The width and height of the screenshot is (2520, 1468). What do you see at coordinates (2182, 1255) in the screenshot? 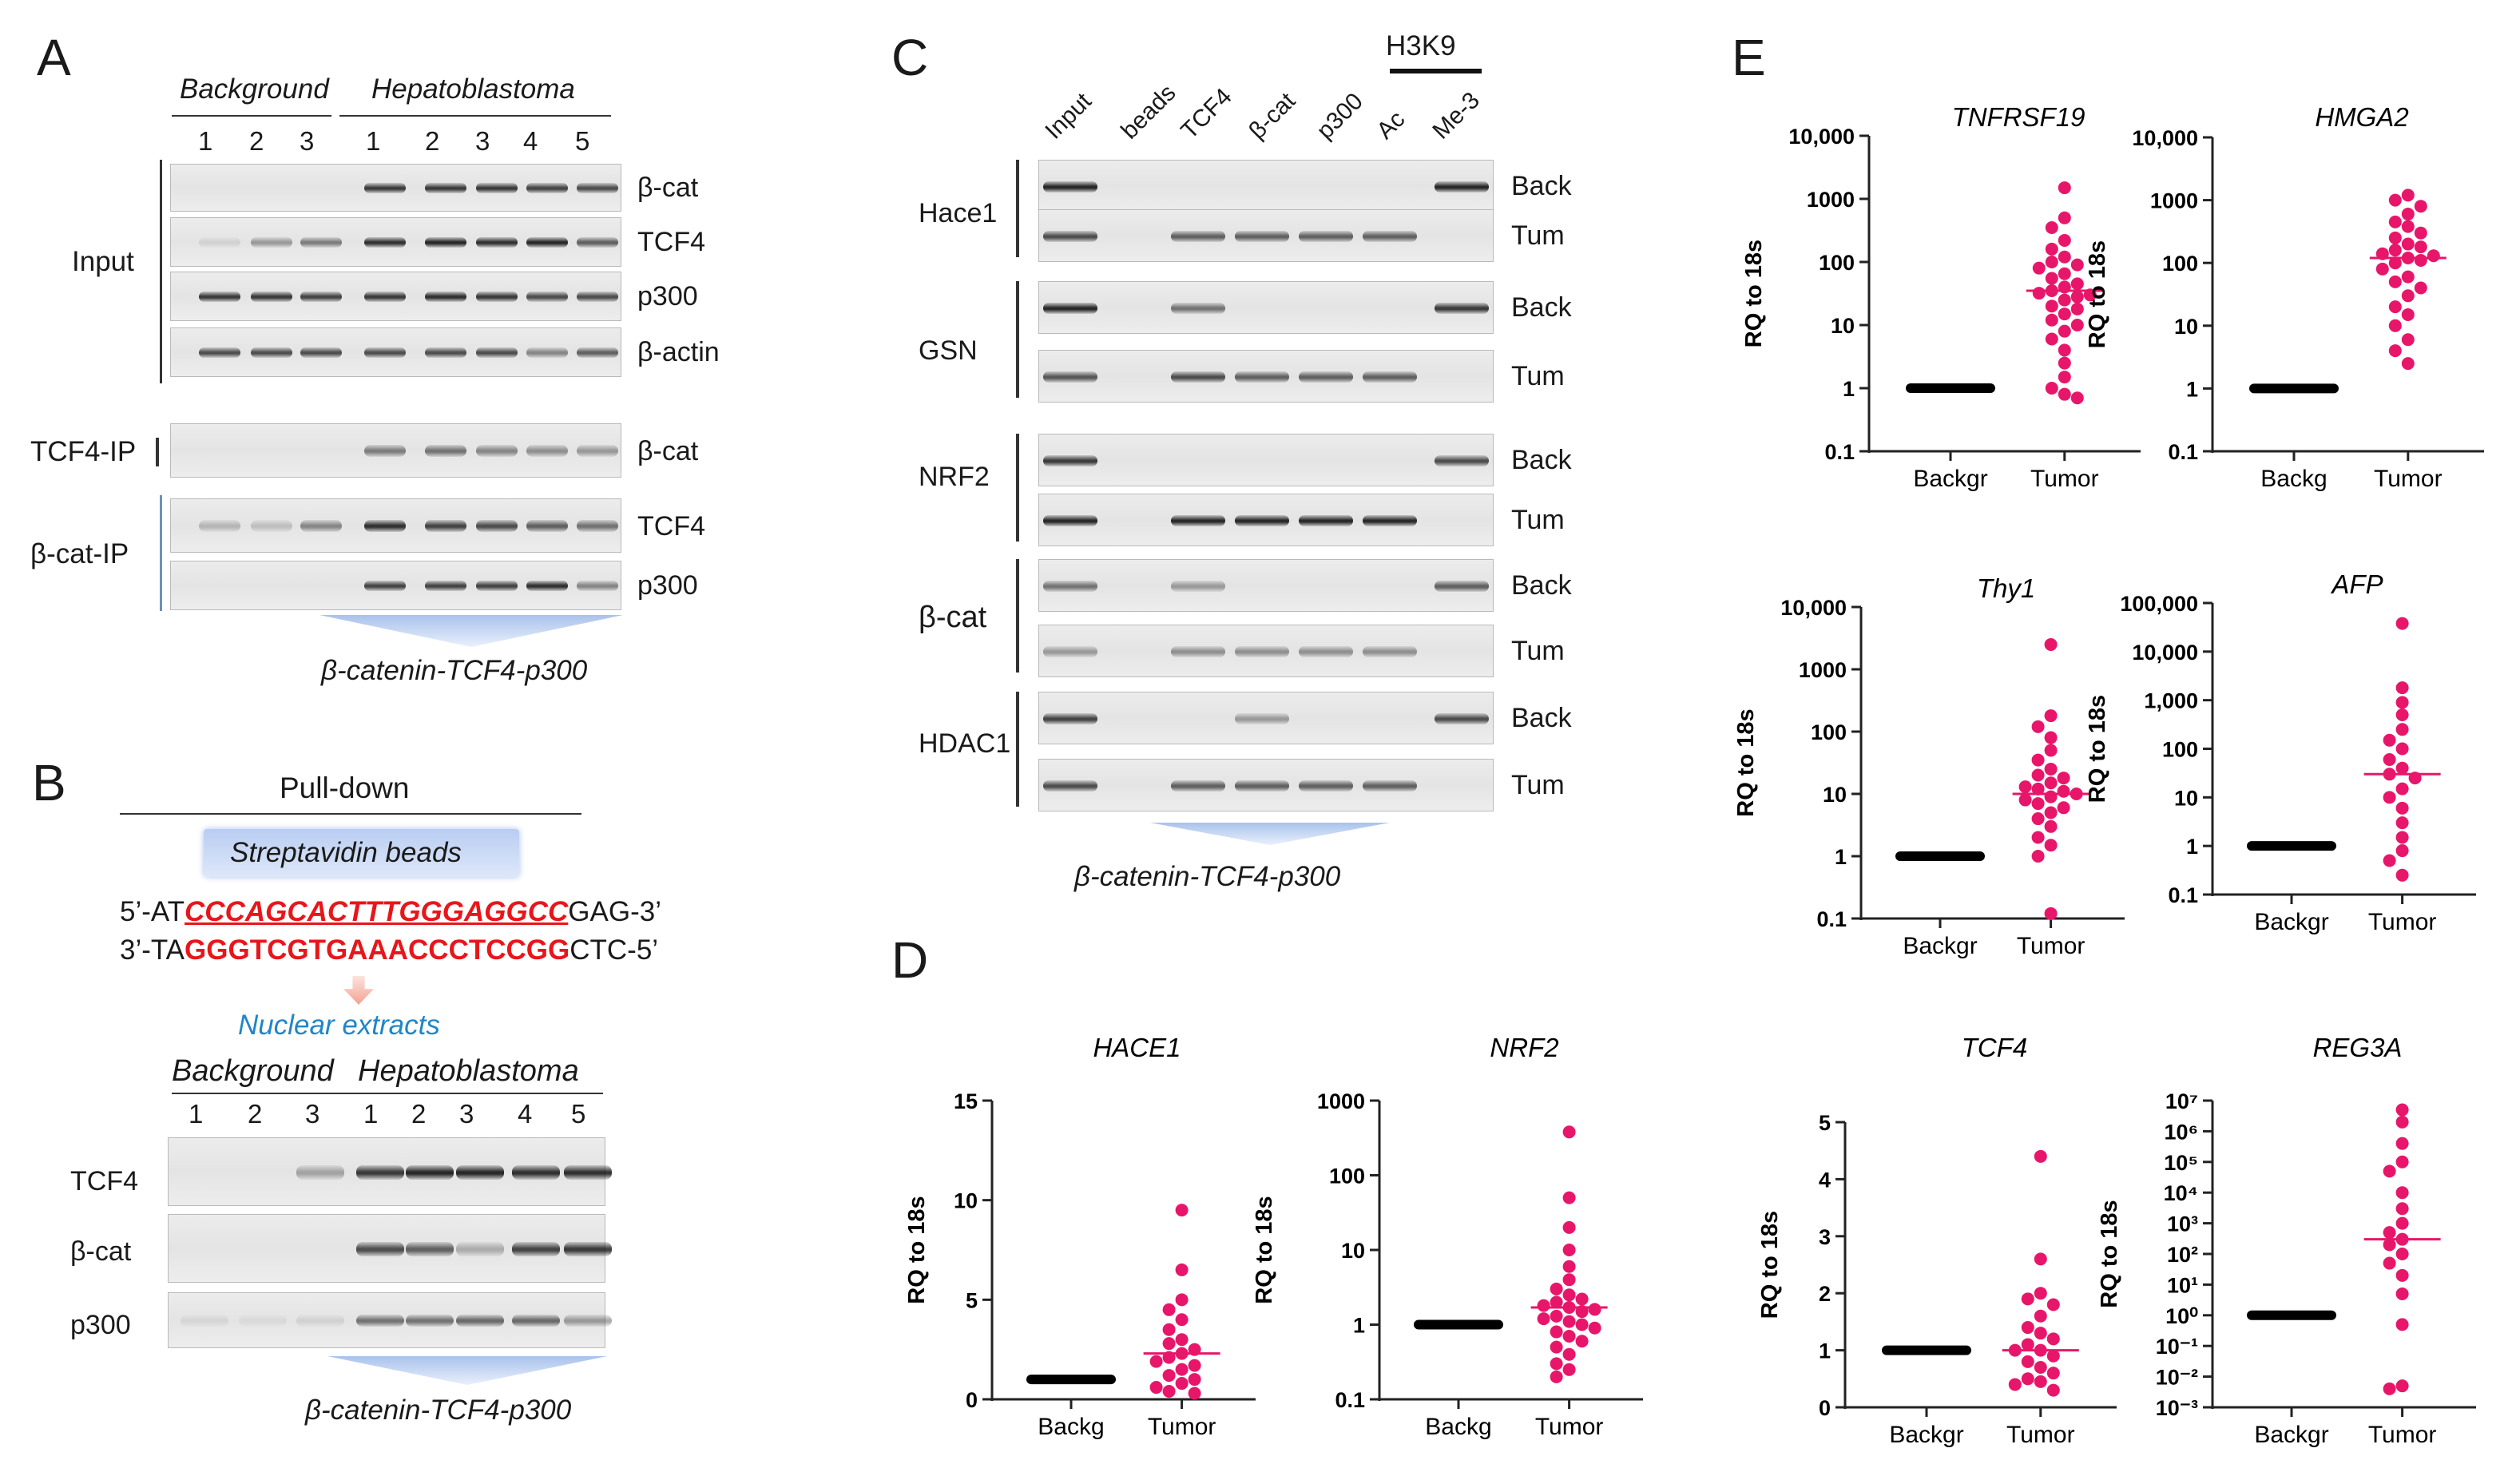
I see `y-tick-label: 10²` at bounding box center [2182, 1255].